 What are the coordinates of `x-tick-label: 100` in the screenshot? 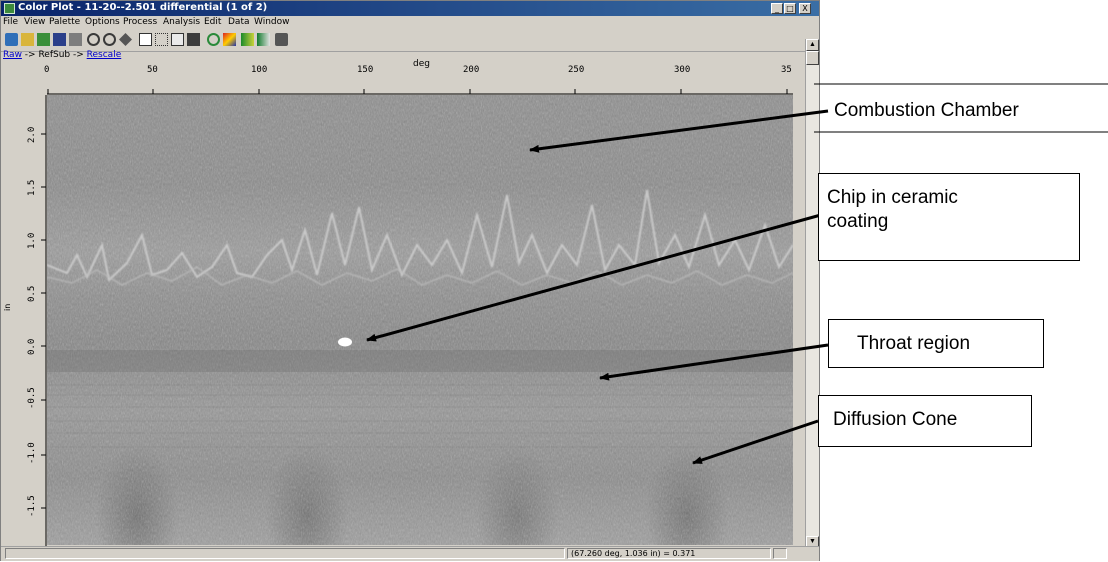 It's located at (259, 70).